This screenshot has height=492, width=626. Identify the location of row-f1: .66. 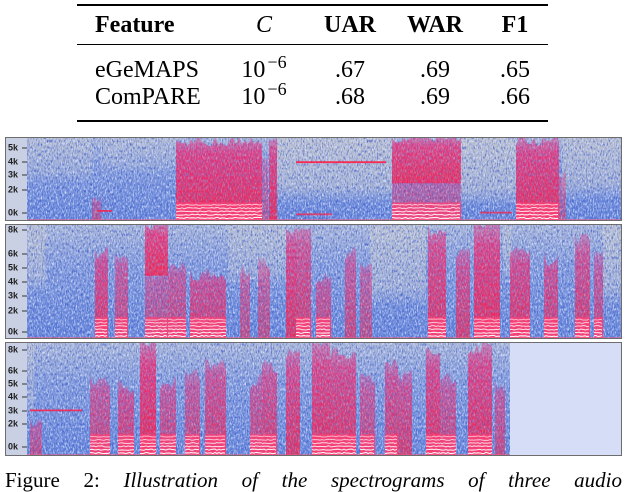
(515, 97).